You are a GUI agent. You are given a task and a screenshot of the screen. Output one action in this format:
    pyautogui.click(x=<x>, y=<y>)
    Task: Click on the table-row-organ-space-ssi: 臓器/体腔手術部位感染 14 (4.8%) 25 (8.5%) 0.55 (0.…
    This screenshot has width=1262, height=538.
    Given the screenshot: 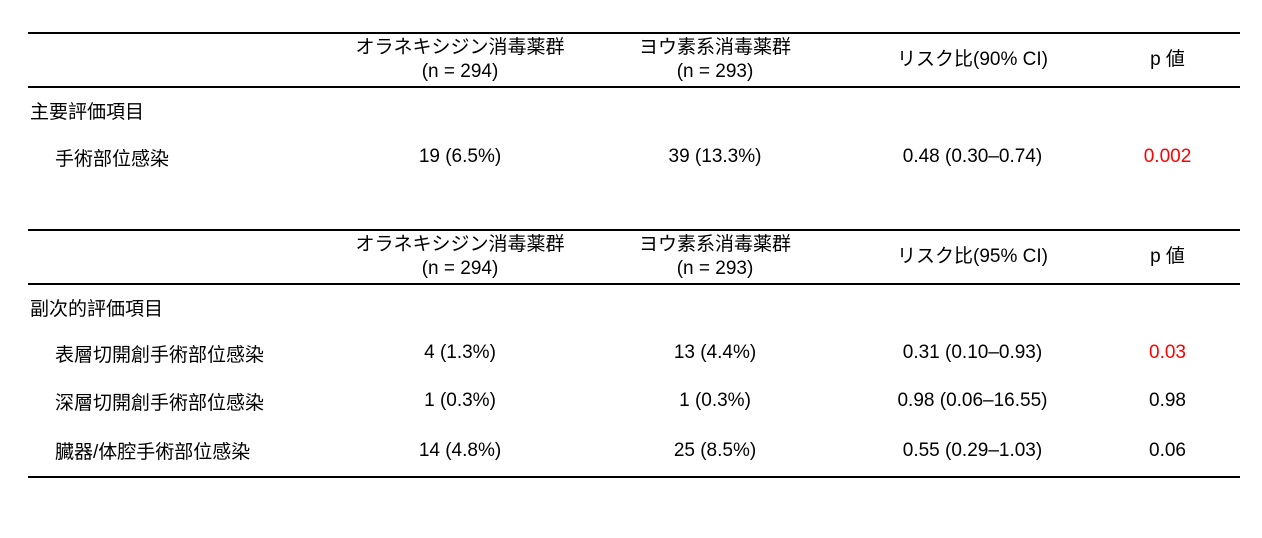 What is the action you would take?
    pyautogui.click(x=634, y=451)
    